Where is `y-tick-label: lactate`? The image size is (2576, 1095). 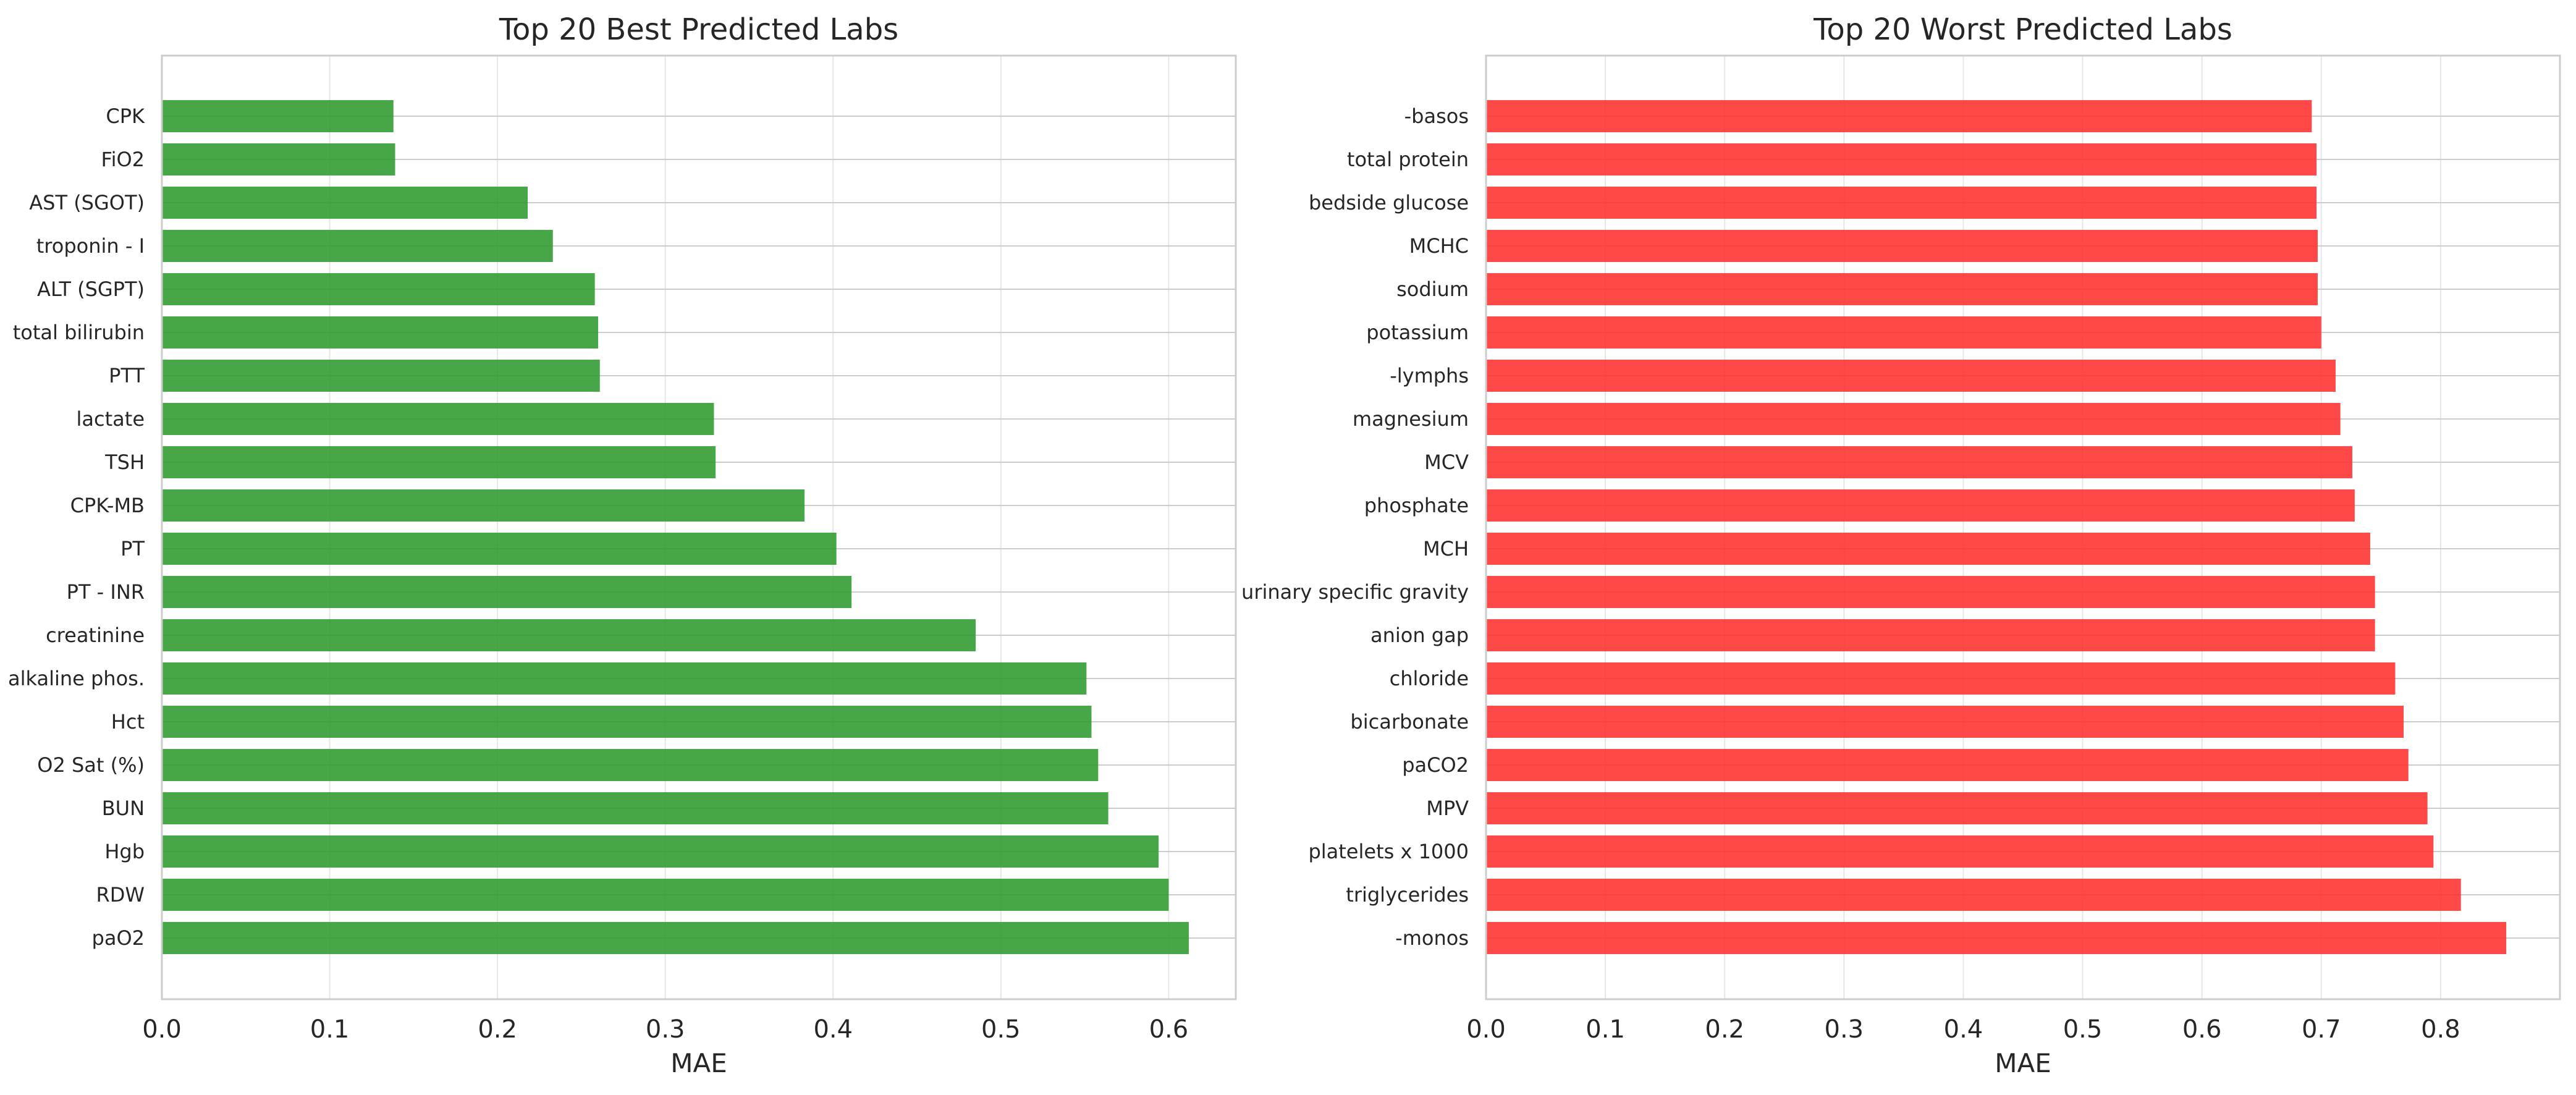 y-tick-label: lactate is located at coordinates (111, 419).